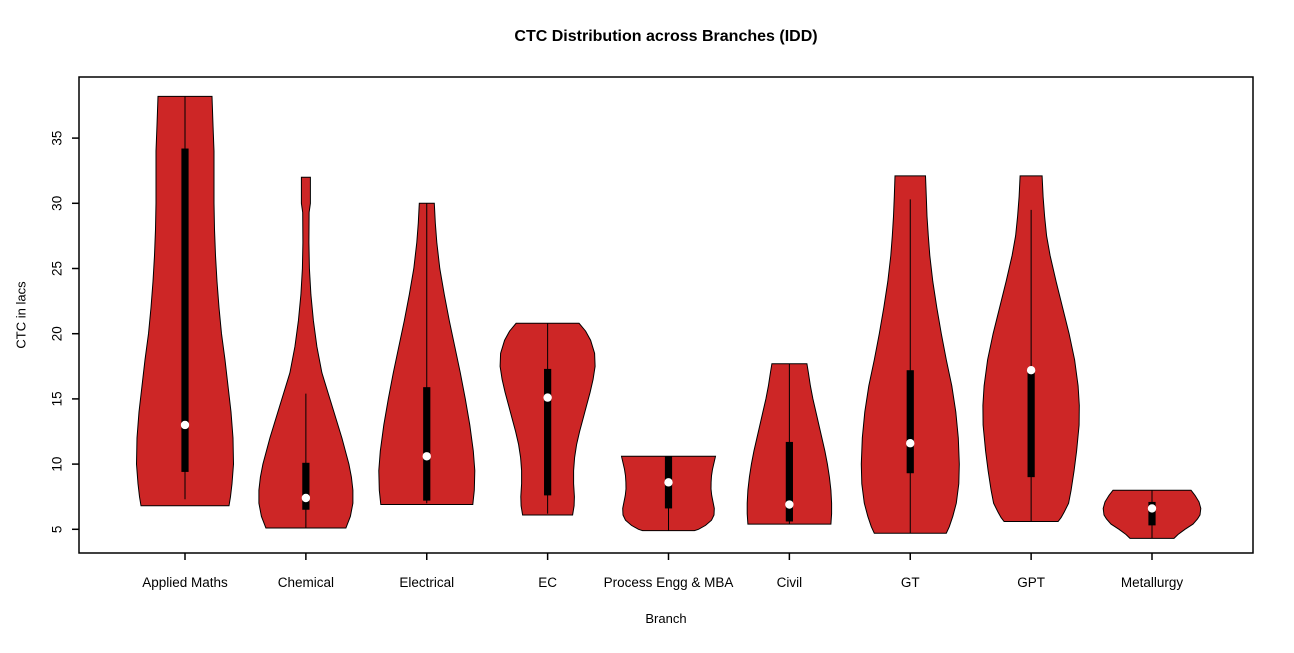 The height and width of the screenshot is (653, 1294). What do you see at coordinates (910, 422) in the screenshot?
I see `iqr-box-gt` at bounding box center [910, 422].